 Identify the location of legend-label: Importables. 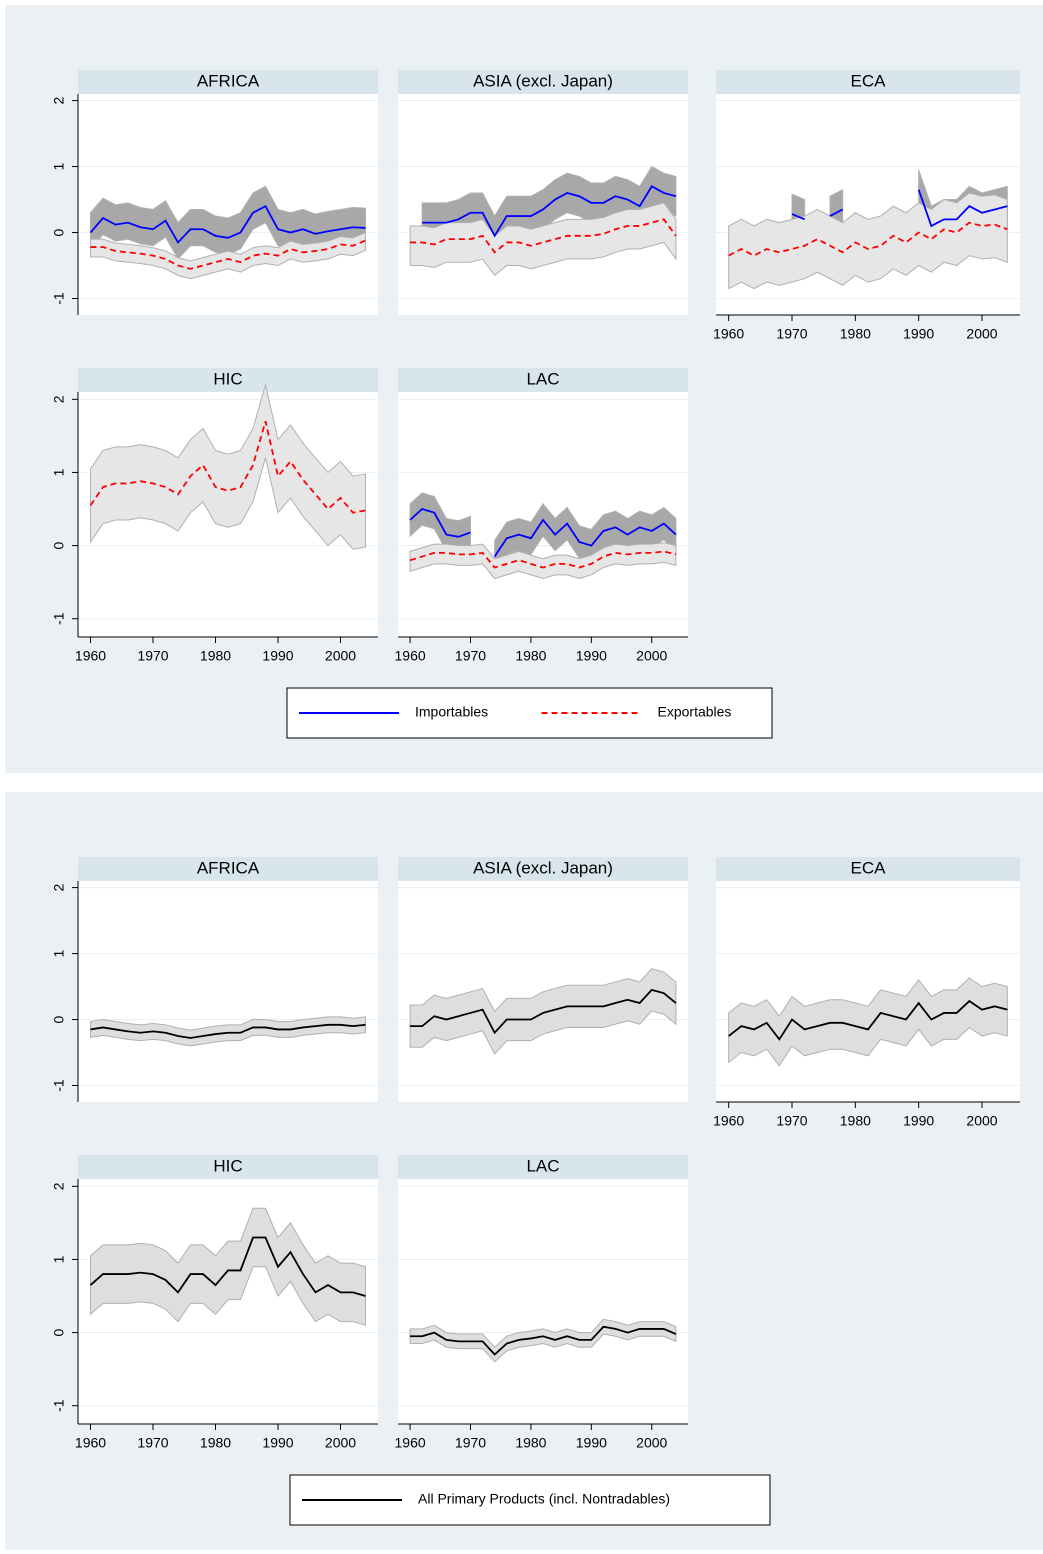
(451, 712).